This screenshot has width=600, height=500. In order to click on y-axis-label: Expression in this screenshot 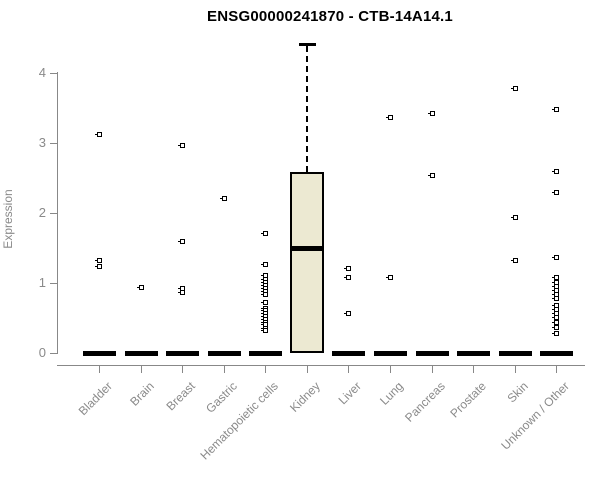, I will do `click(8, 219)`.